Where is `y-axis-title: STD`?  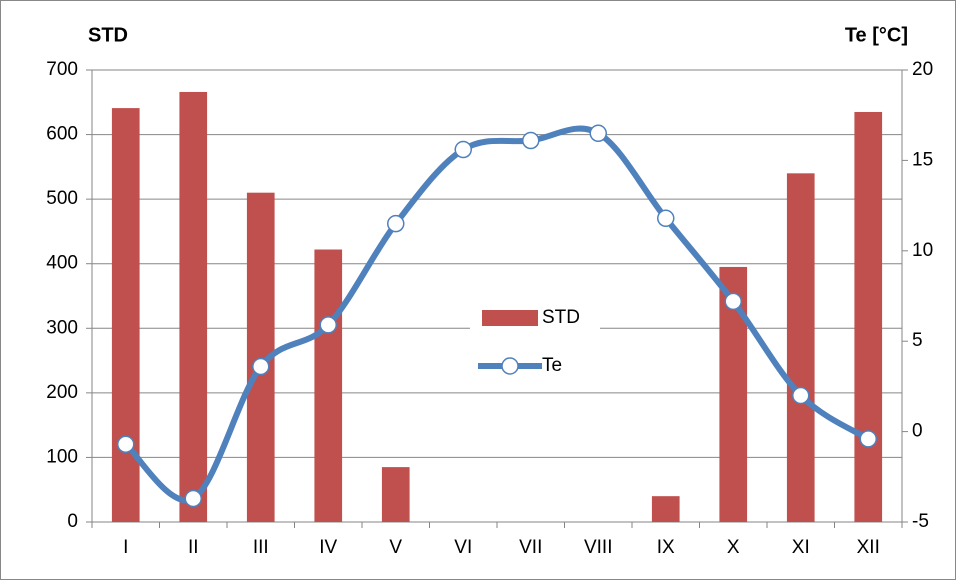 y-axis-title: STD is located at coordinates (108, 35).